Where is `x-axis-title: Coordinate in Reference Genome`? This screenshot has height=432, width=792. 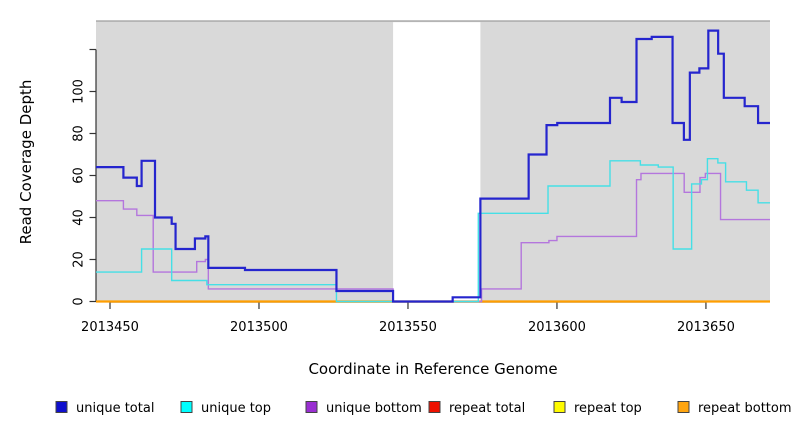
x-axis-title: Coordinate in Reference Genome is located at coordinates (432, 369).